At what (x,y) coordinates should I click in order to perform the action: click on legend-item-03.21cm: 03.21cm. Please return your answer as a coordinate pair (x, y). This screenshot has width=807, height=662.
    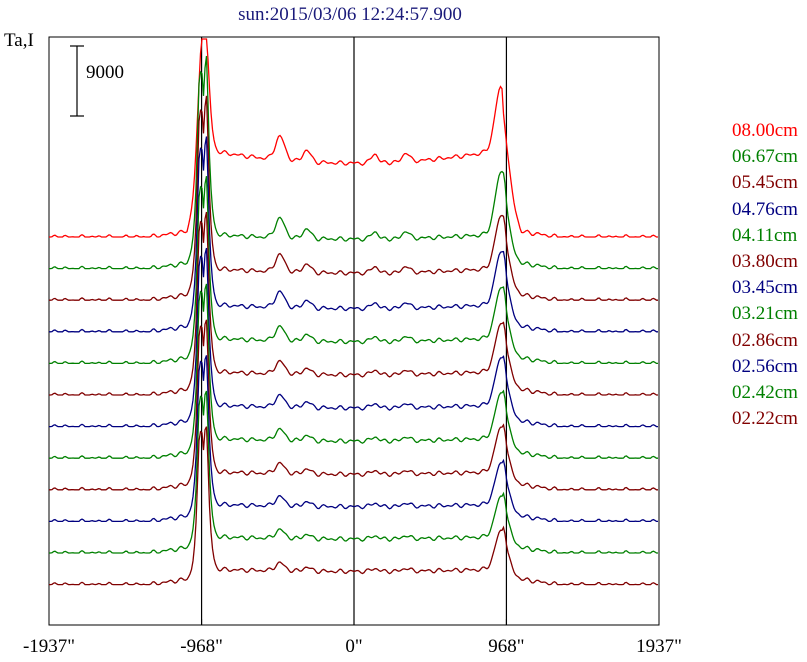
    Looking at the image, I should click on (765, 314).